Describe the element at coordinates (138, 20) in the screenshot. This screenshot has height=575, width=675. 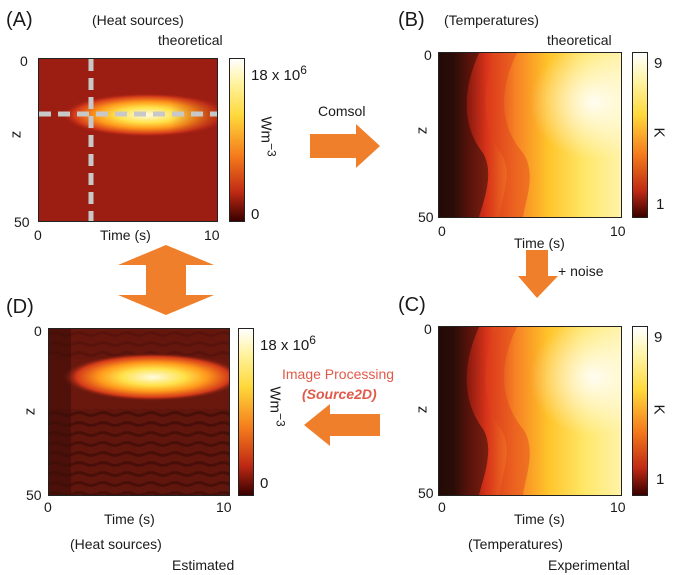
I see `panel-a-title: (Heat sources)` at that location.